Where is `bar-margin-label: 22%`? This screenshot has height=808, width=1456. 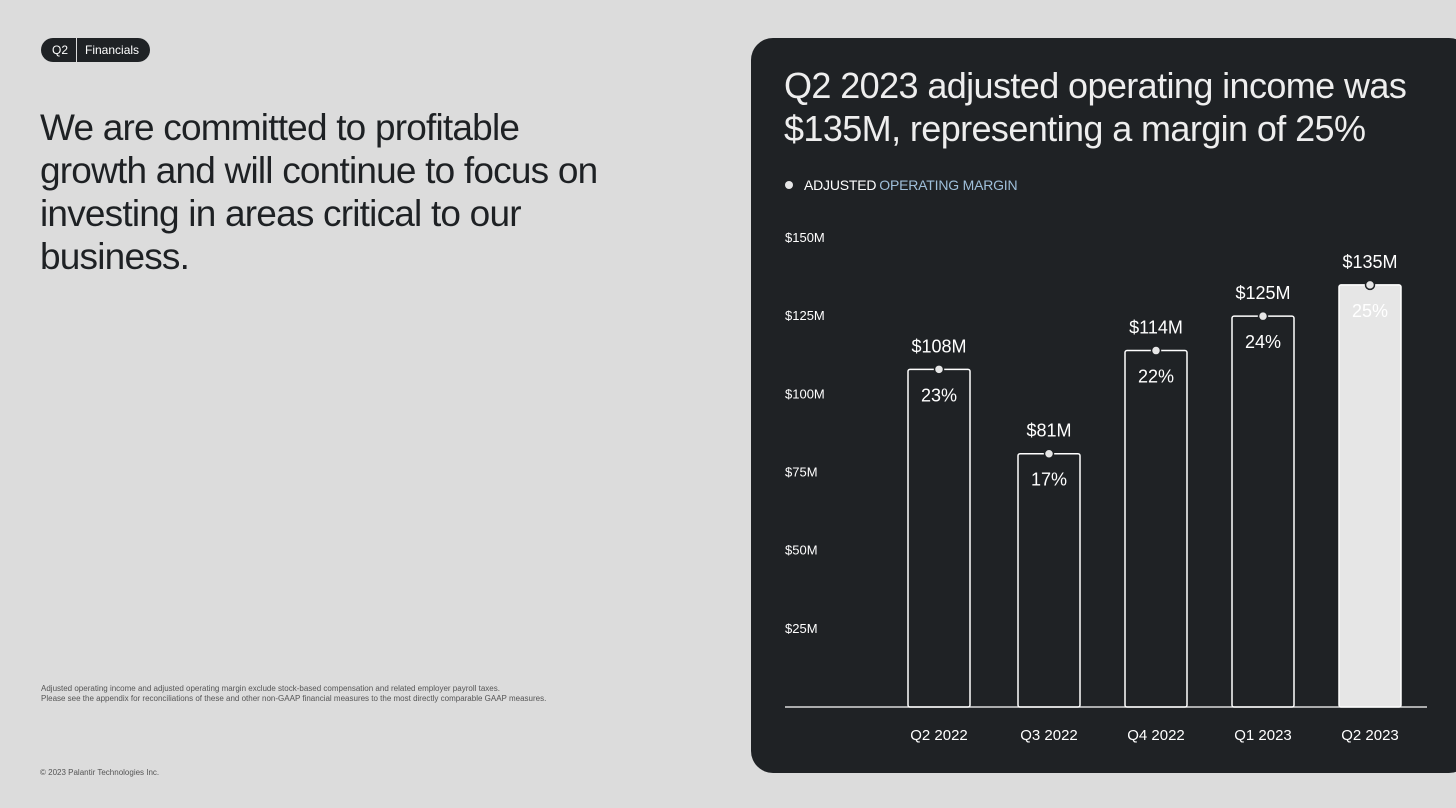 bar-margin-label: 22% is located at coordinates (1156, 377).